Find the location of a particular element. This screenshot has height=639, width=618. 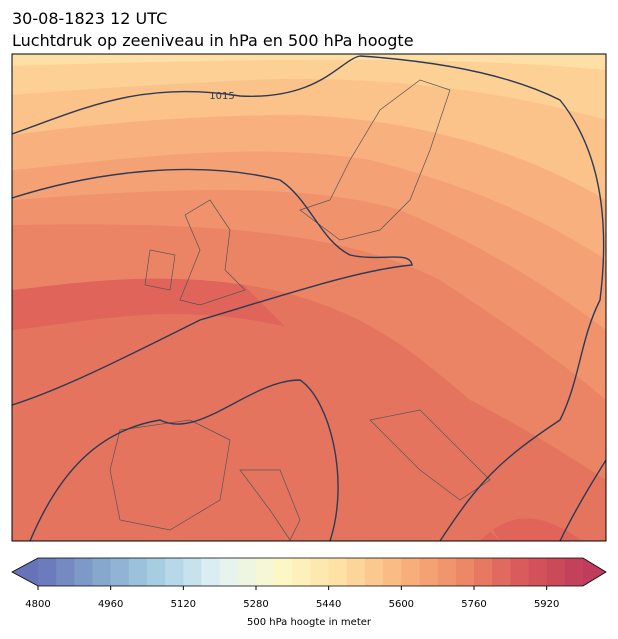

contour-label: 1015 is located at coordinates (221, 96).